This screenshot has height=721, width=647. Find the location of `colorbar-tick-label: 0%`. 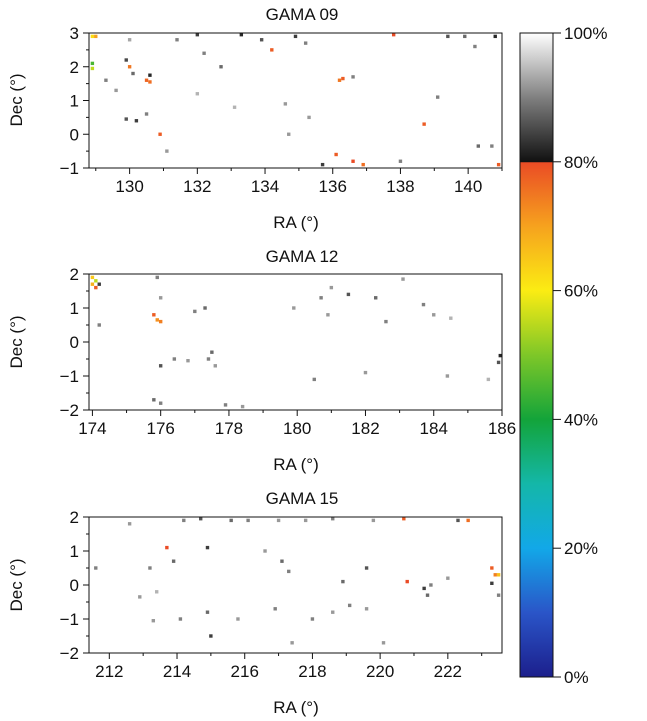

colorbar-tick-label: 0% is located at coordinates (576, 677).